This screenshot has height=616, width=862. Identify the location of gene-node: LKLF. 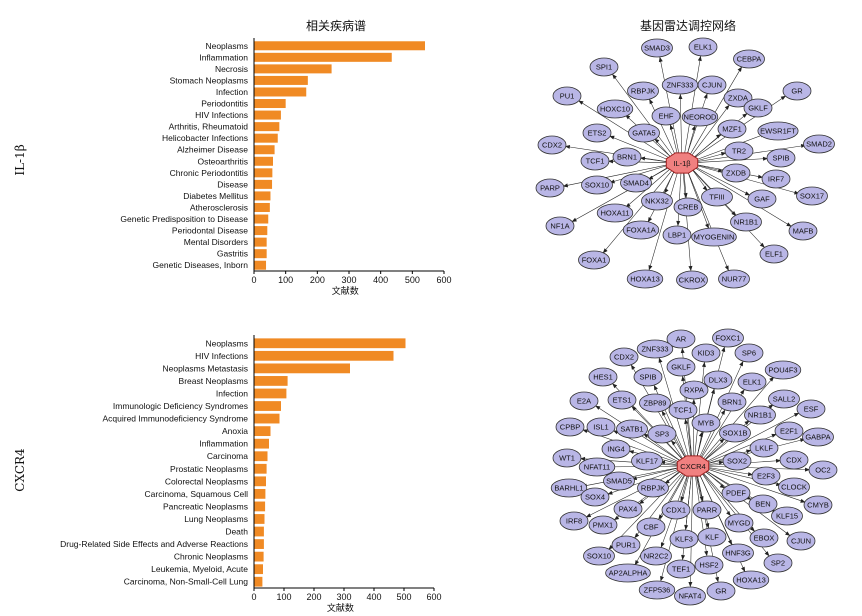
(764, 448).